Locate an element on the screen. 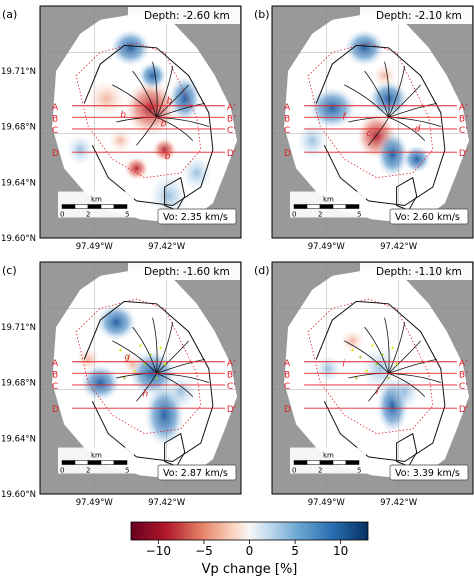 The width and height of the screenshot is (474, 581). anomaly-letter-i: i is located at coordinates (343, 364).